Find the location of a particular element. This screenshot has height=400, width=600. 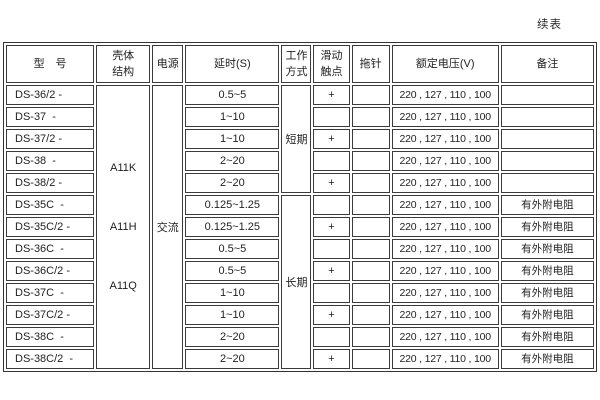

column-header-delay: 延时(S) is located at coordinates (232, 64).